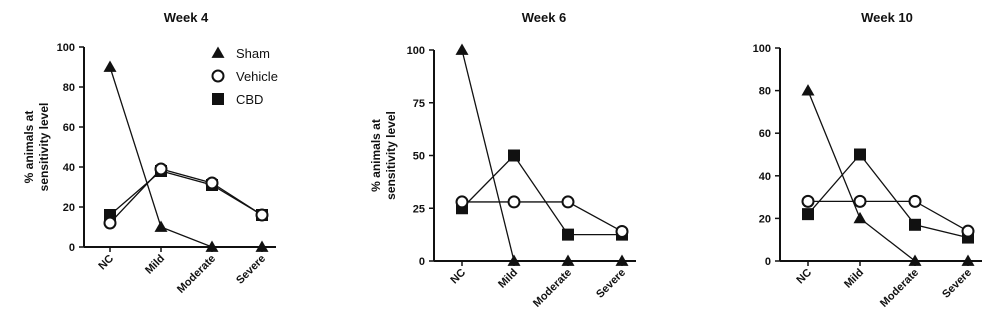  What do you see at coordinates (419, 209) in the screenshot?
I see `y-tick-label: 25` at bounding box center [419, 209].